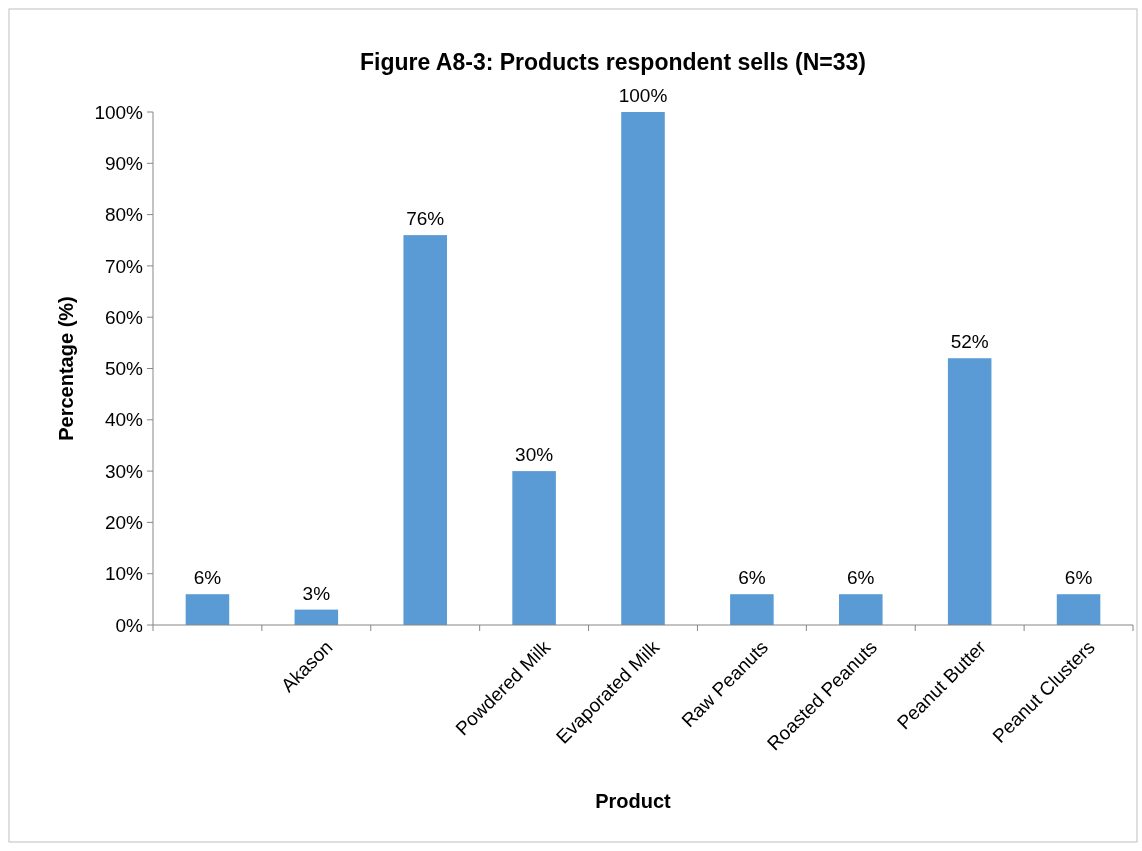 The image size is (1142, 851). I want to click on y-tick-label: 60%, so click(124, 317).